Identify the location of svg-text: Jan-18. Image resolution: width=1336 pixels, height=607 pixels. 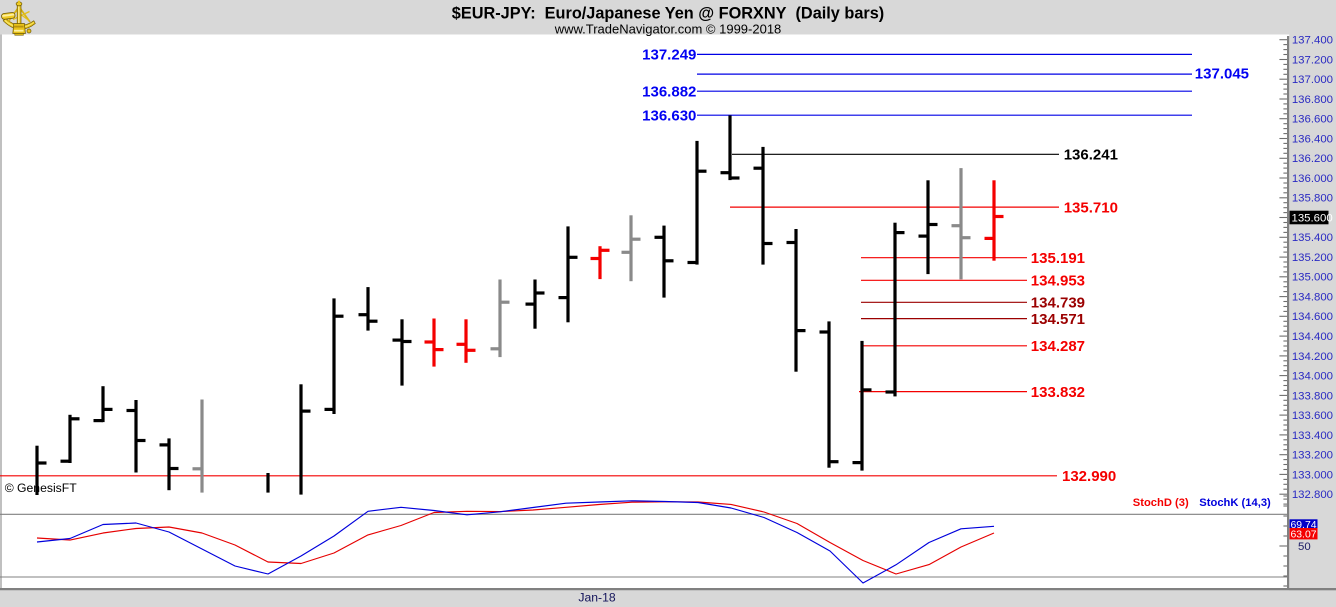
(596, 597).